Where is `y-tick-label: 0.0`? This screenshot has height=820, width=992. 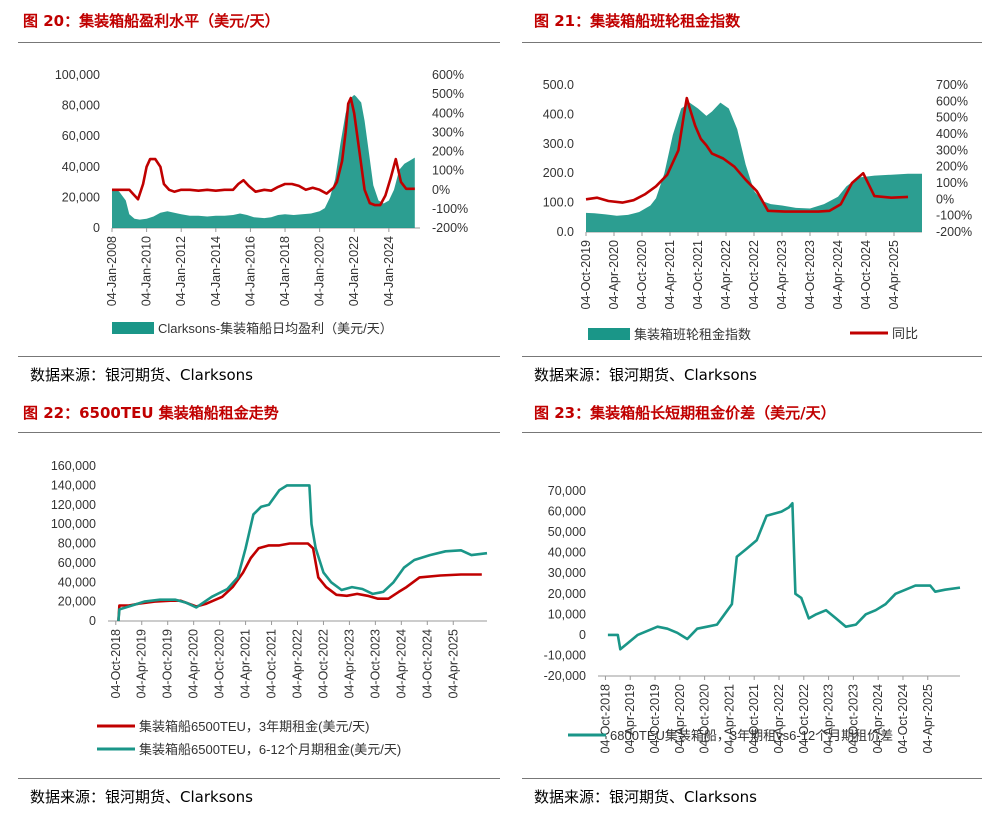
y-tick-label: 0.0 is located at coordinates (565, 232).